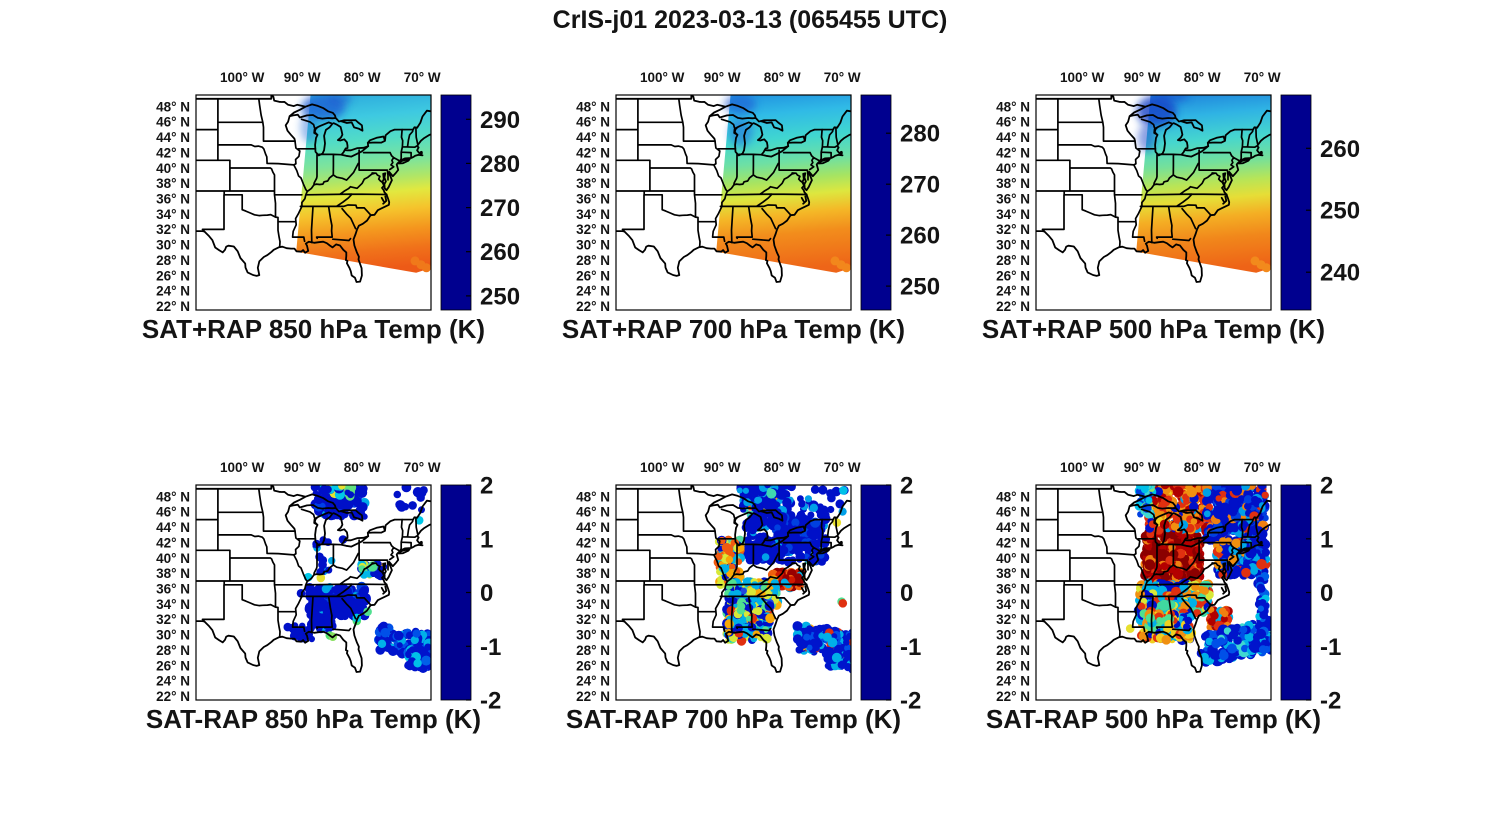 This screenshot has width=1500, height=825. Describe the element at coordinates (313, 329) in the screenshot. I see `panel-title: SAT+RAP 850 hPa Temp (K)` at that location.